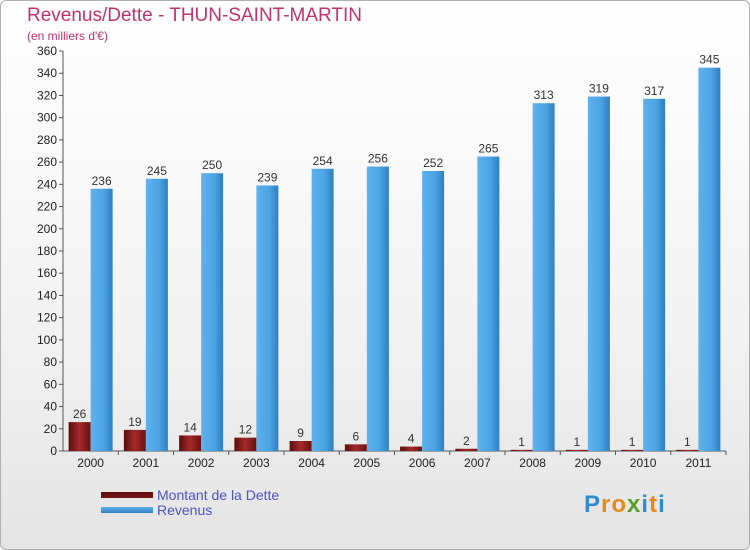 The image size is (750, 550). Describe the element at coordinates (157, 171) in the screenshot. I see `data-label-revenus: 245` at that location.